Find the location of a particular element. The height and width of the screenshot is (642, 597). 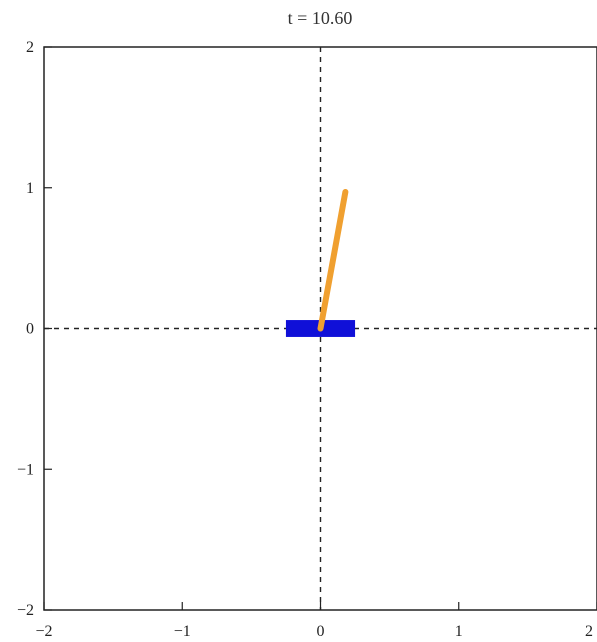

x-tick-label: 0 is located at coordinates (321, 631).